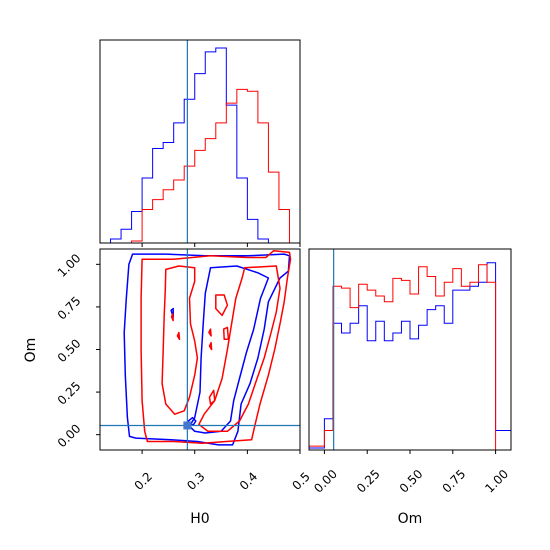 Image resolution: width=550 pixels, height=550 pixels. What do you see at coordinates (226, 333) in the screenshot?
I see `contour-red-inner-c` at bounding box center [226, 333].